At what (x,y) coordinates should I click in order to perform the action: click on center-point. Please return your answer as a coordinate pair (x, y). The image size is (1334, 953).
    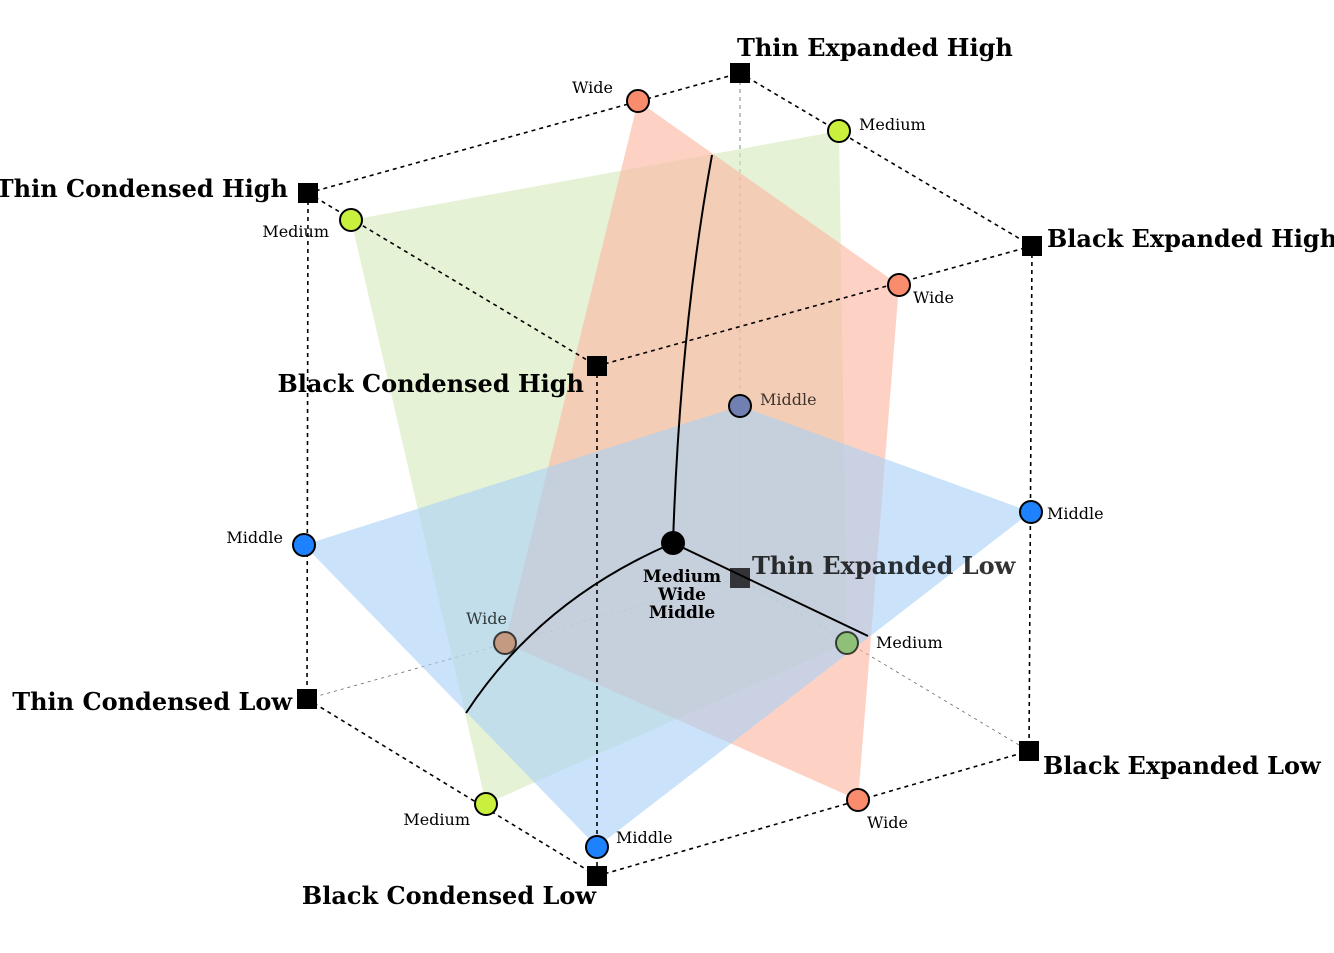
    Looking at the image, I should click on (673, 543).